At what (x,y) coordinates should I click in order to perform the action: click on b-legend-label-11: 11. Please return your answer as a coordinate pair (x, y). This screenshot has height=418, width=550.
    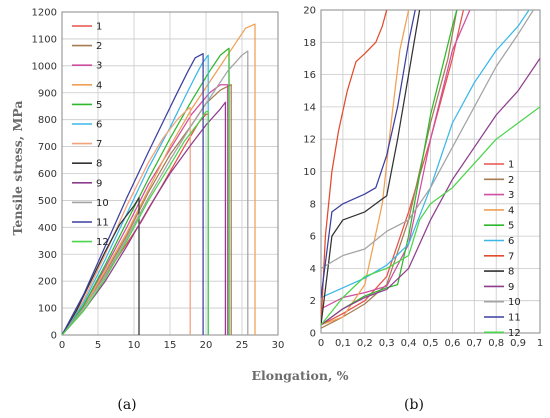
    Looking at the image, I should click on (514, 318).